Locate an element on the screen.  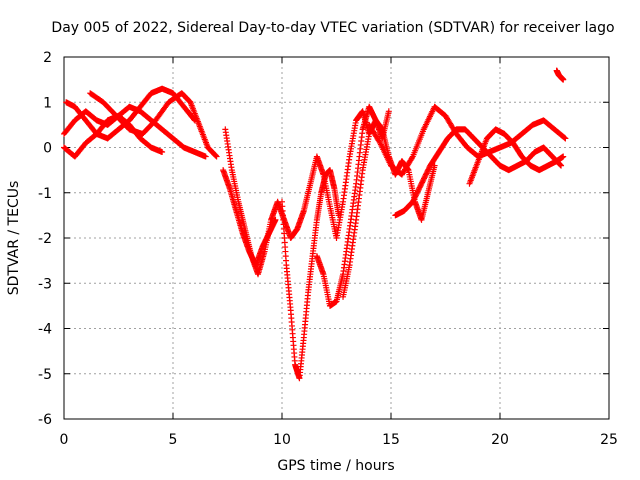
x-tick-label: 10 is located at coordinates (282, 440).